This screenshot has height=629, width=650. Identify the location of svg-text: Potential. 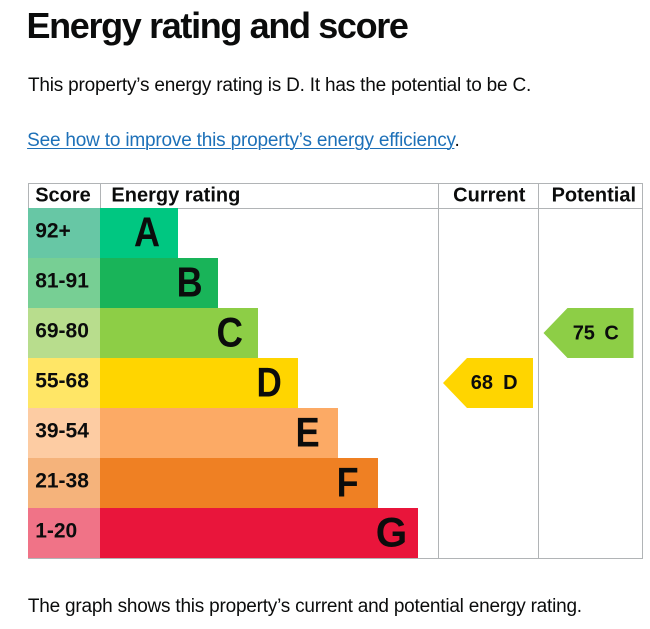
(594, 195).